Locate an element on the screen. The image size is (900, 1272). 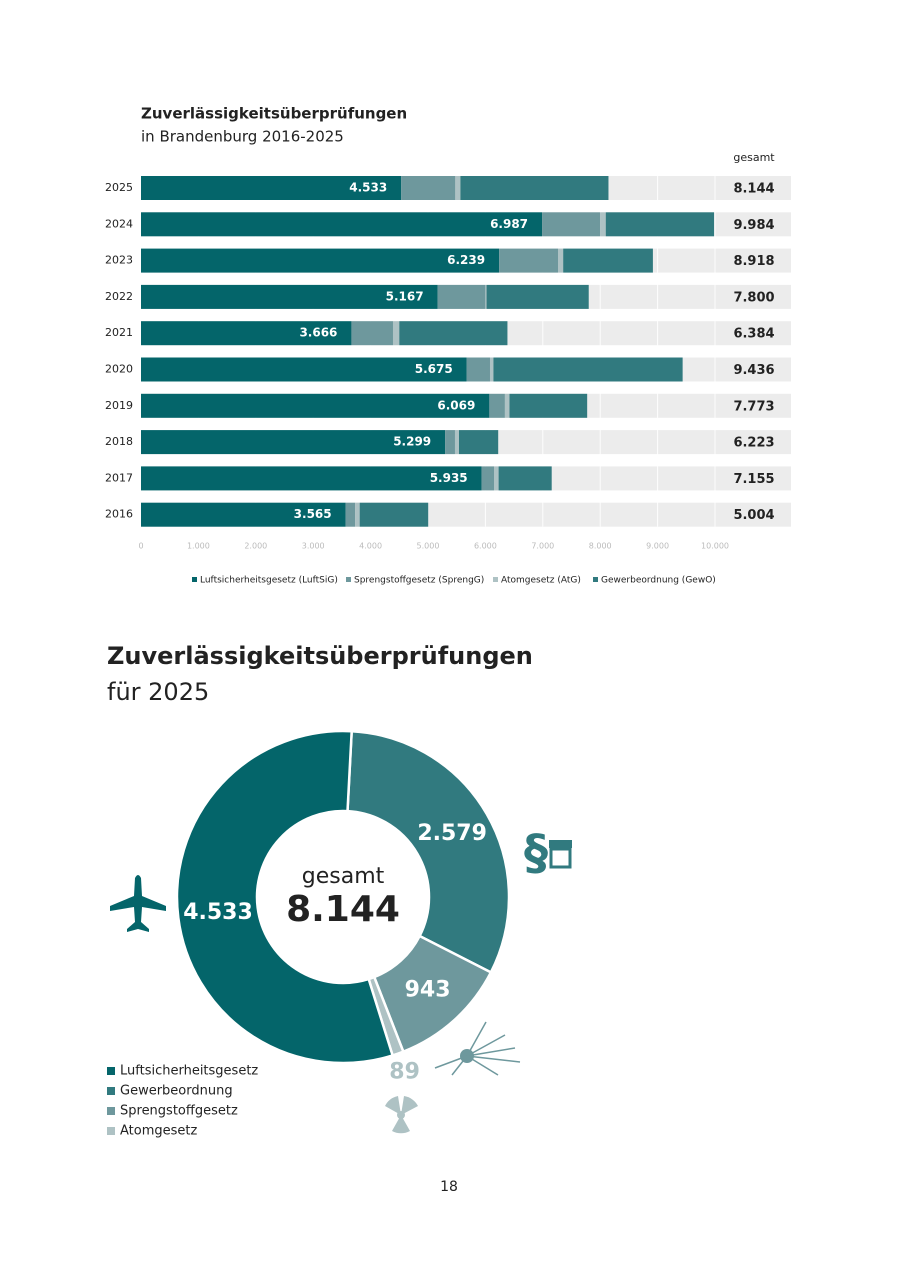
y-tick-label: 2020 is located at coordinates (119, 369).